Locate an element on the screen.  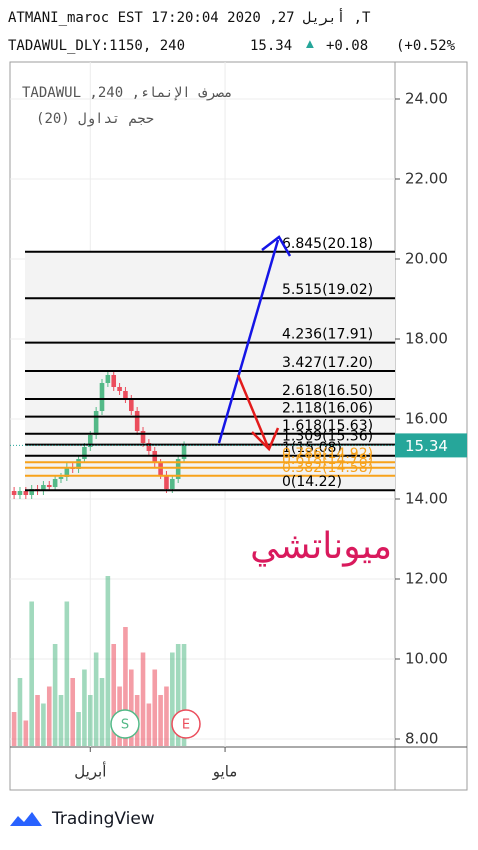
brand-name: TradingView is located at coordinates (103, 819).